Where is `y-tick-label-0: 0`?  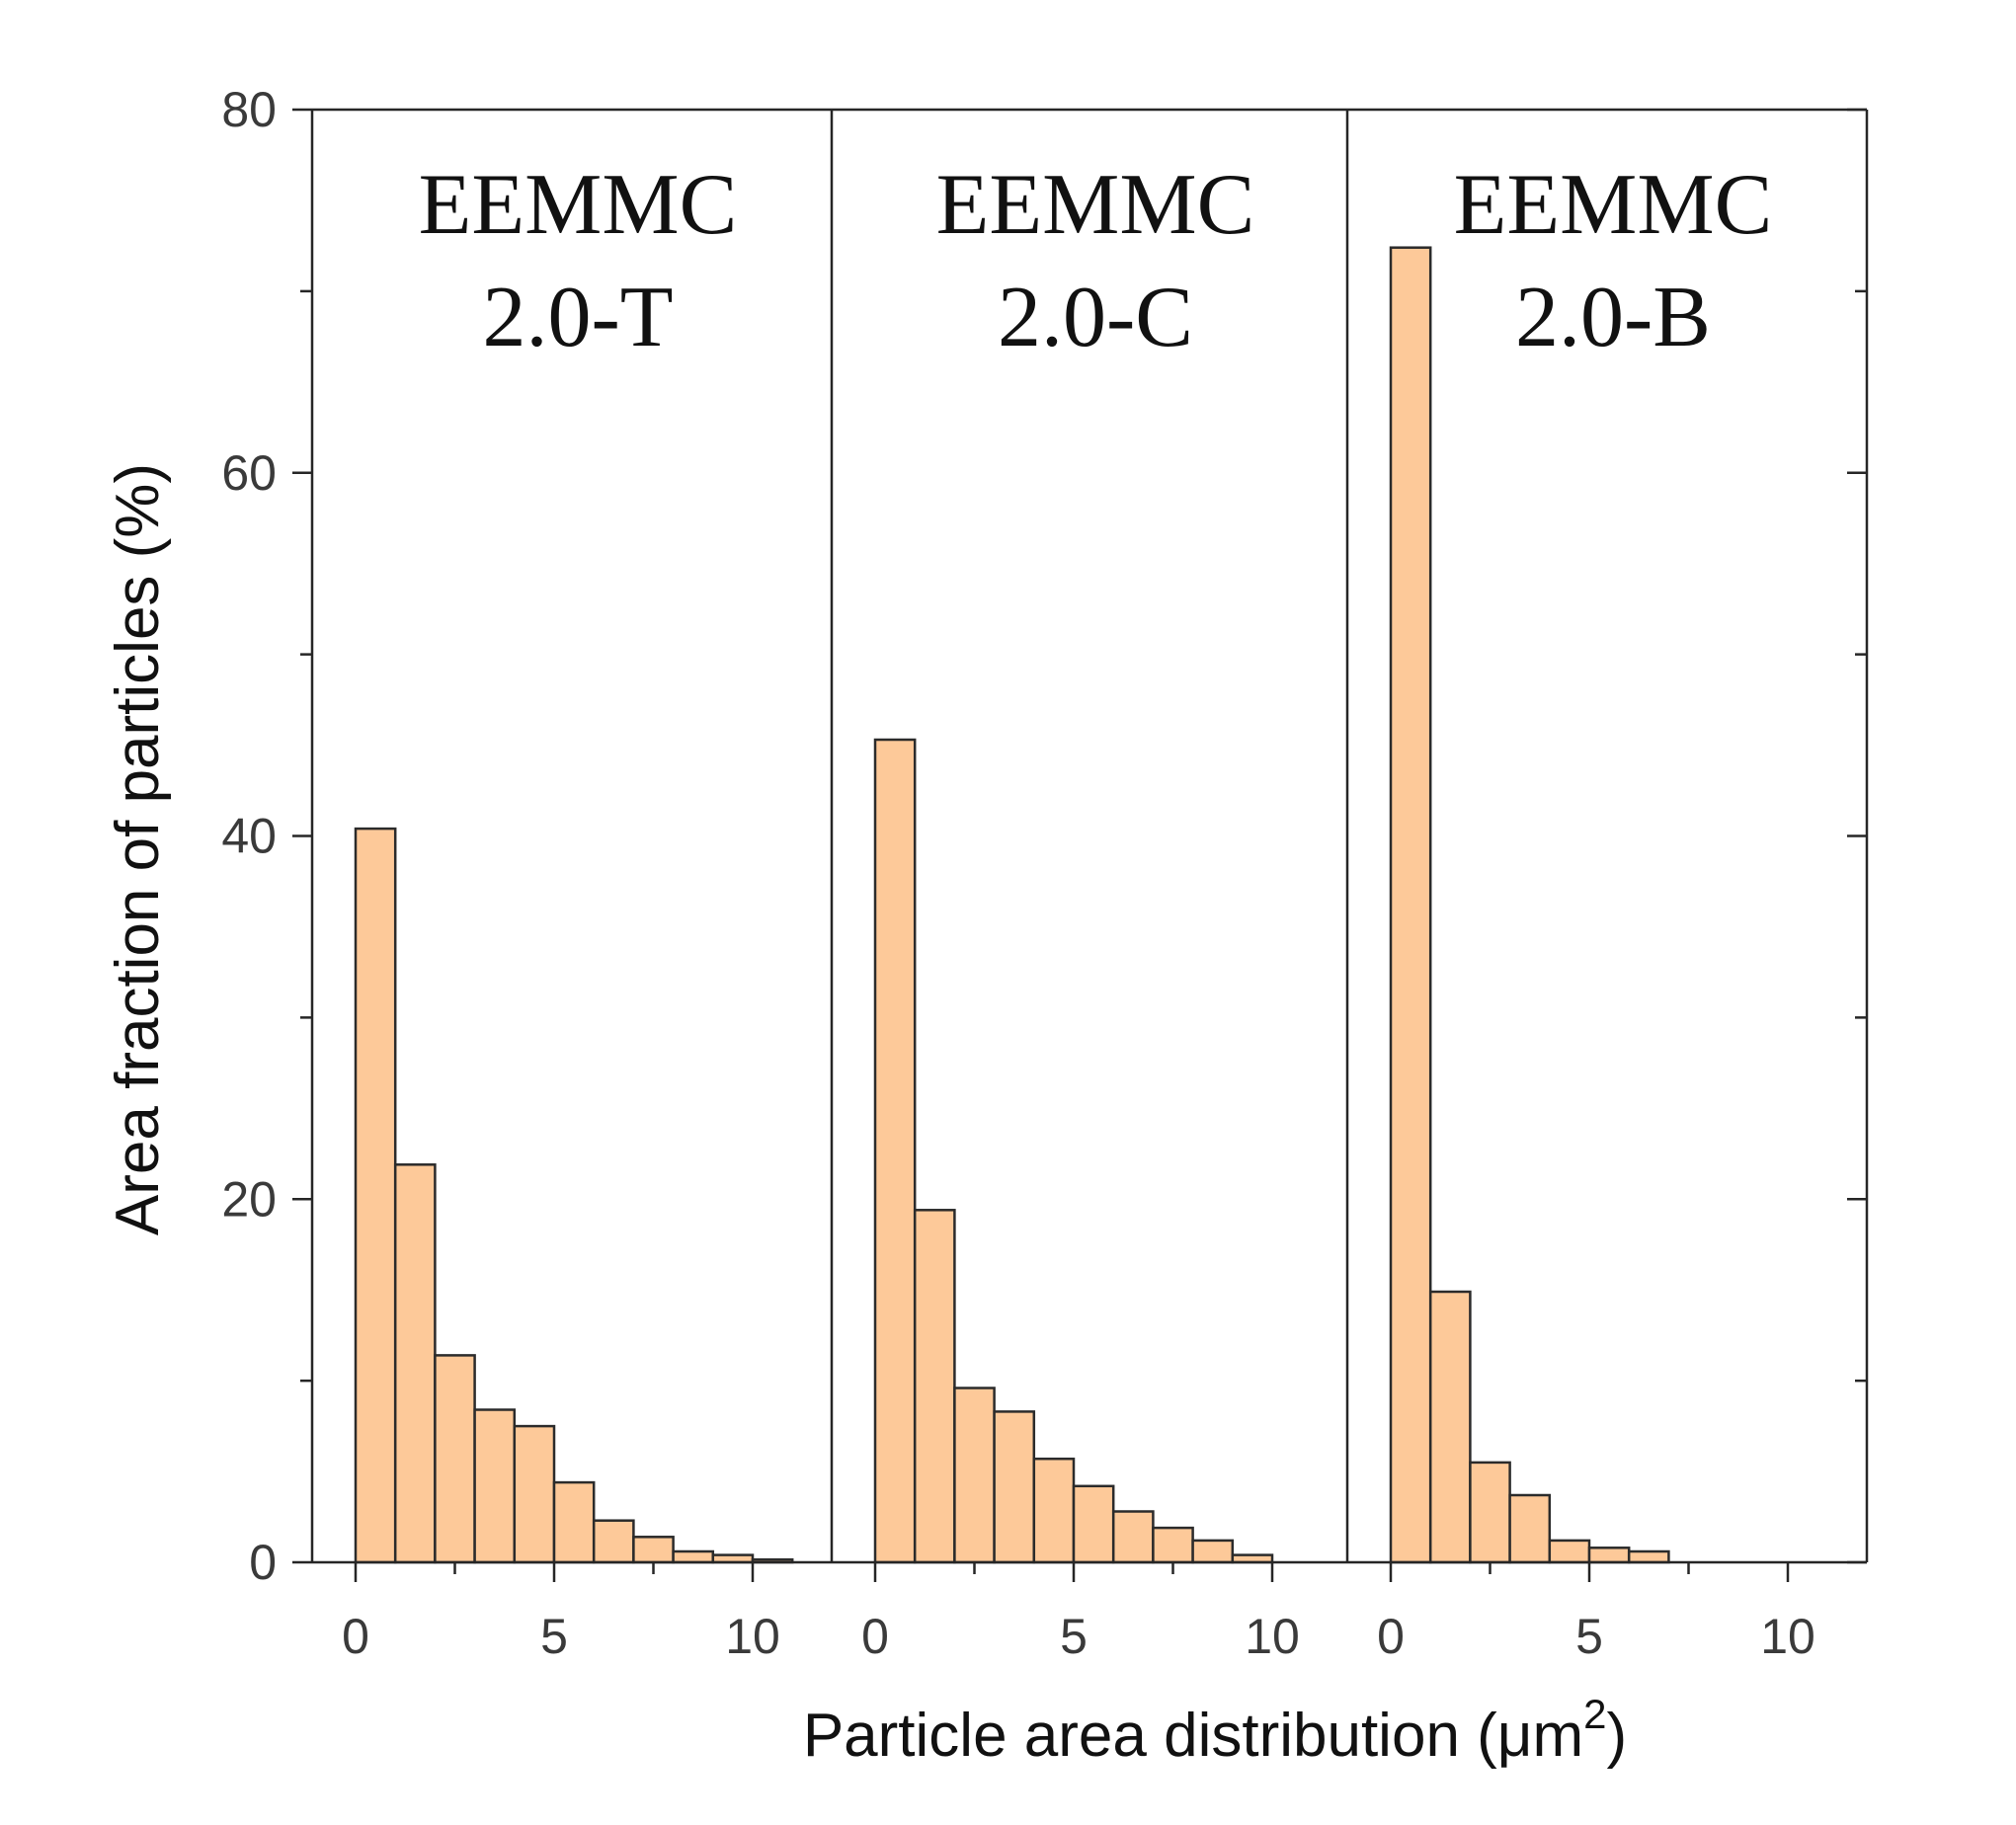
y-tick-label-0: 0 is located at coordinates (263, 1562).